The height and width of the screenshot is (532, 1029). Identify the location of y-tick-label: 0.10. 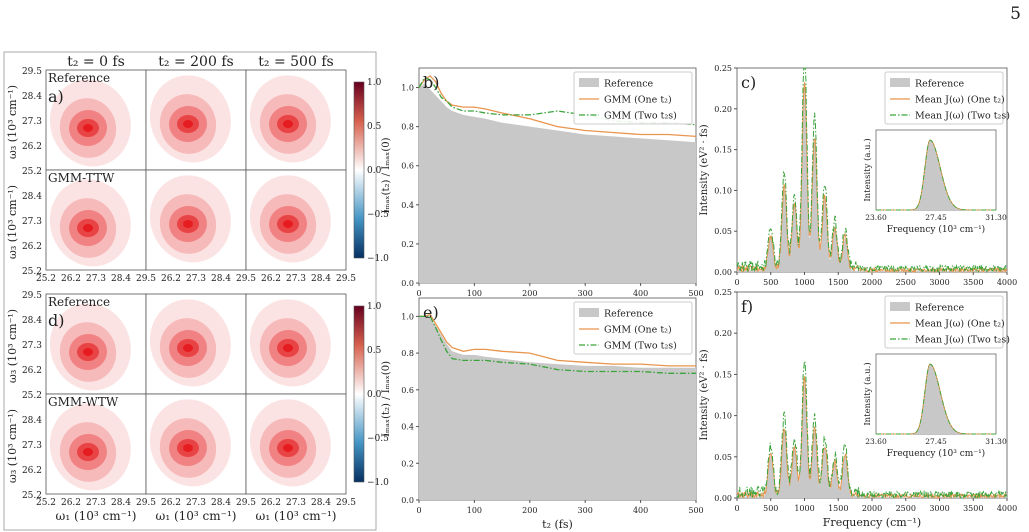
(723, 416).